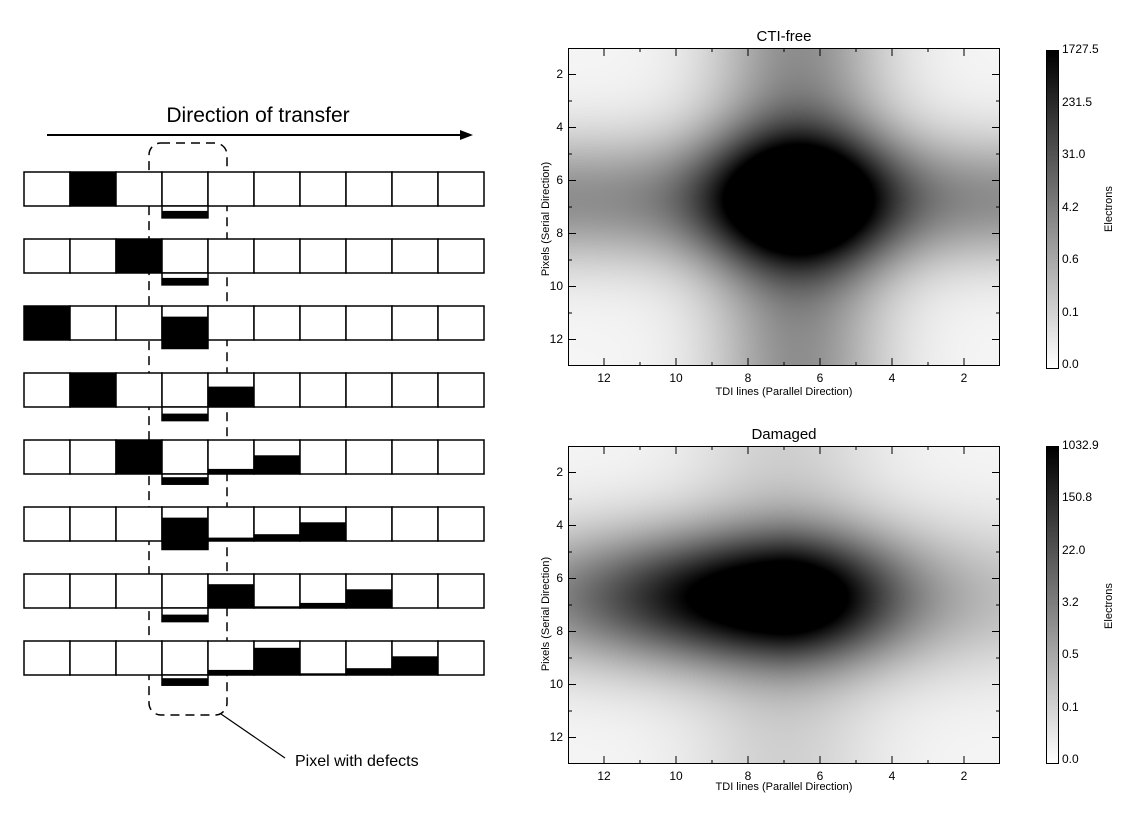 This screenshot has height=817, width=1141. Describe the element at coordinates (784, 434) in the screenshot. I see `plot-title: Damaged` at that location.